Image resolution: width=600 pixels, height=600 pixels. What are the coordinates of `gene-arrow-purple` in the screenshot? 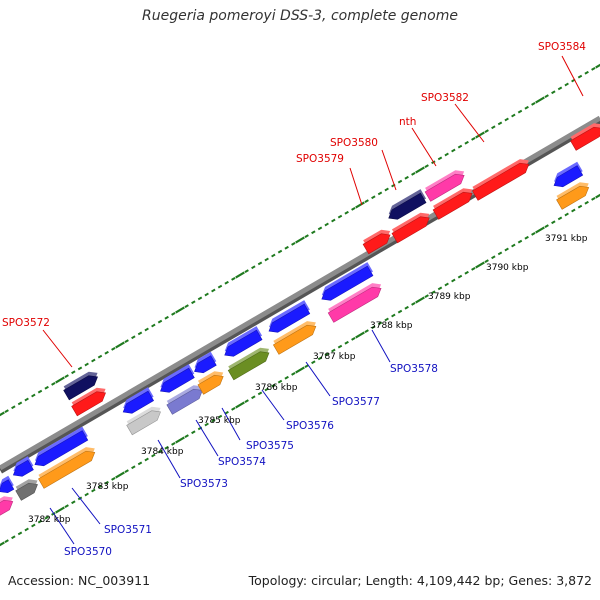 It's located at (184, 400).